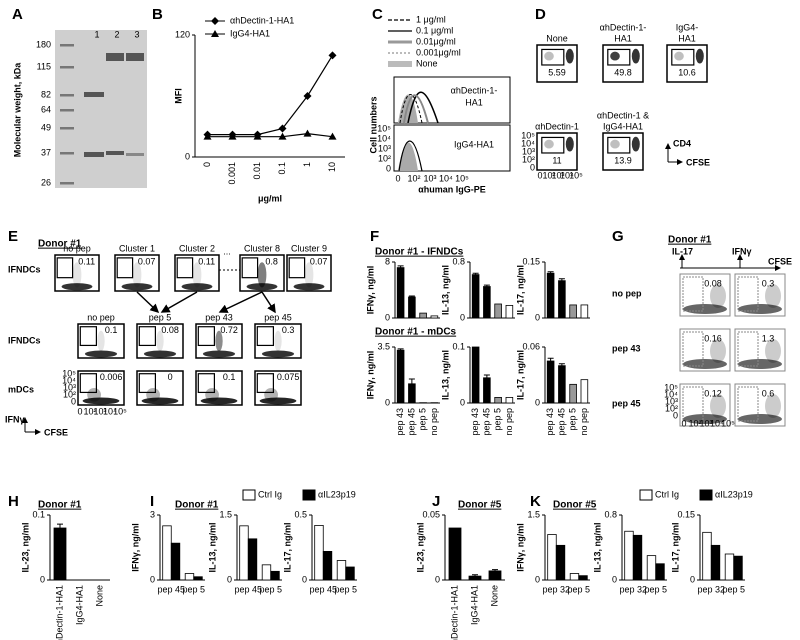 The width and height of the screenshot is (800, 640). Describe the element at coordinates (452, 148) in the screenshot. I see `histogram-box` at that location.